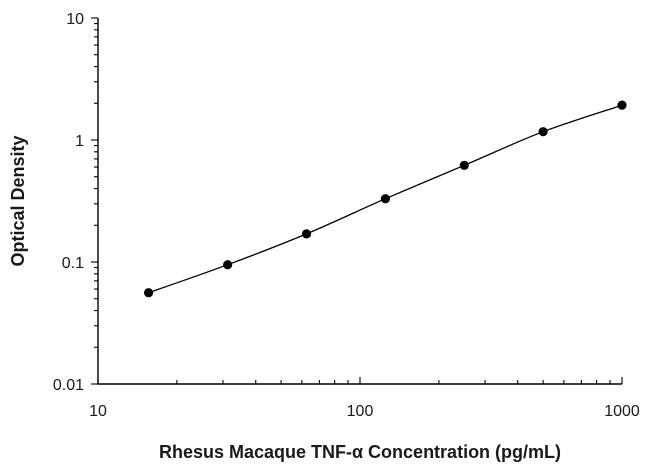 This screenshot has height=475, width=650. Describe the element at coordinates (360, 411) in the screenshot. I see `x-tick-label: 100` at that location.